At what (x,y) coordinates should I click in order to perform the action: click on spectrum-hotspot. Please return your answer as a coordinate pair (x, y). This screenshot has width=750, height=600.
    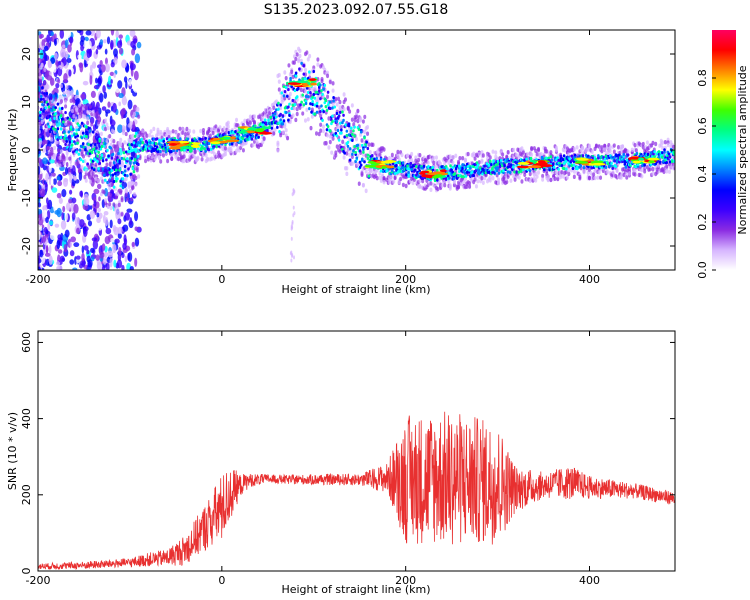
    Looking at the image, I should click on (216, 139).